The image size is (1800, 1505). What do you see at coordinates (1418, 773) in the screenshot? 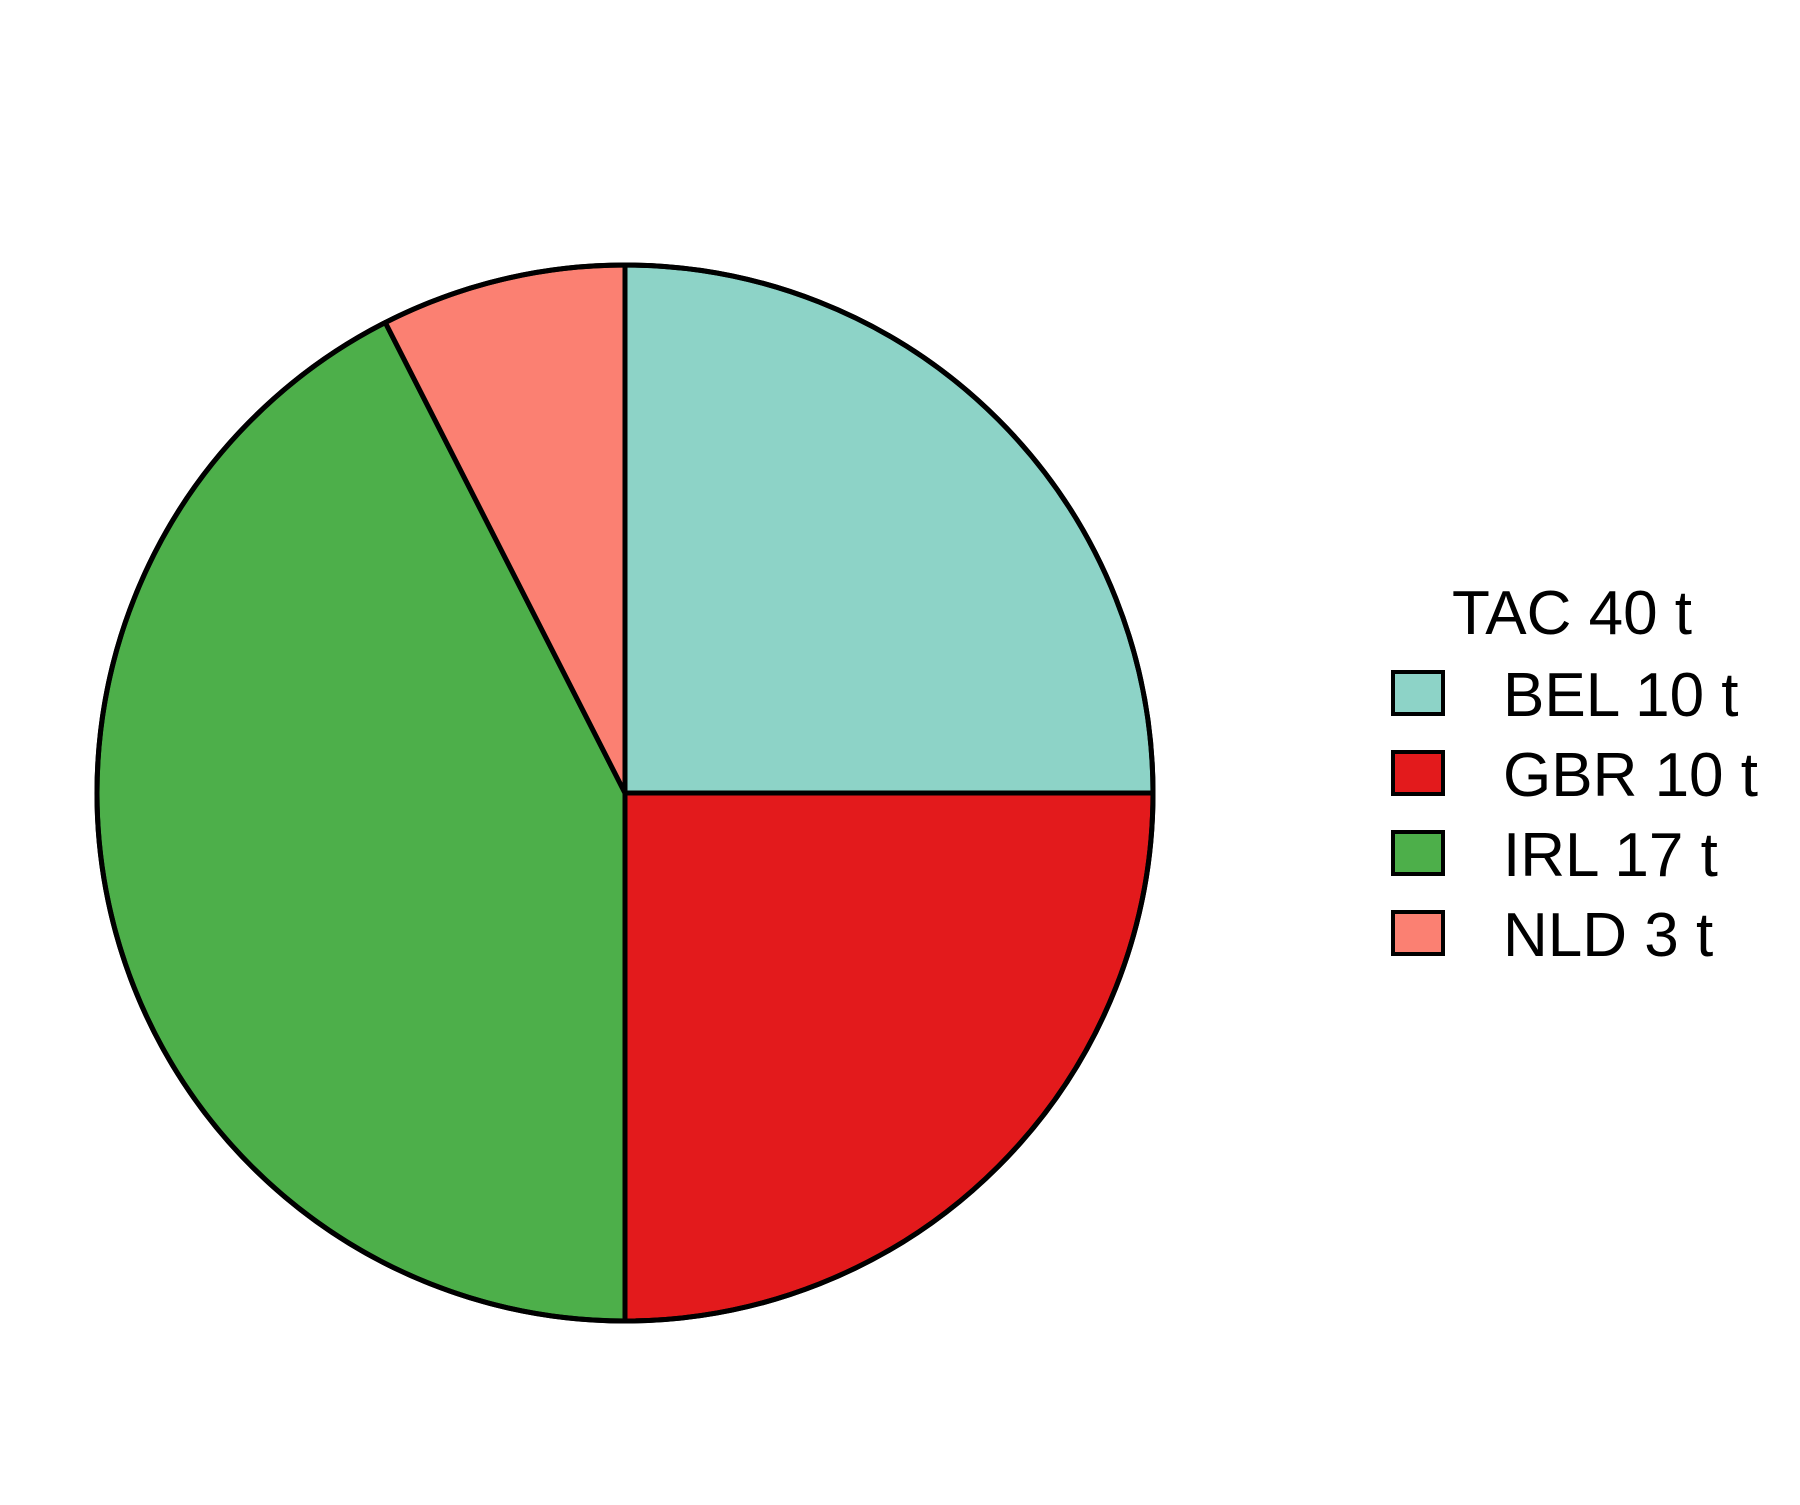
I see `legend-swatch-gbr` at bounding box center [1418, 773].